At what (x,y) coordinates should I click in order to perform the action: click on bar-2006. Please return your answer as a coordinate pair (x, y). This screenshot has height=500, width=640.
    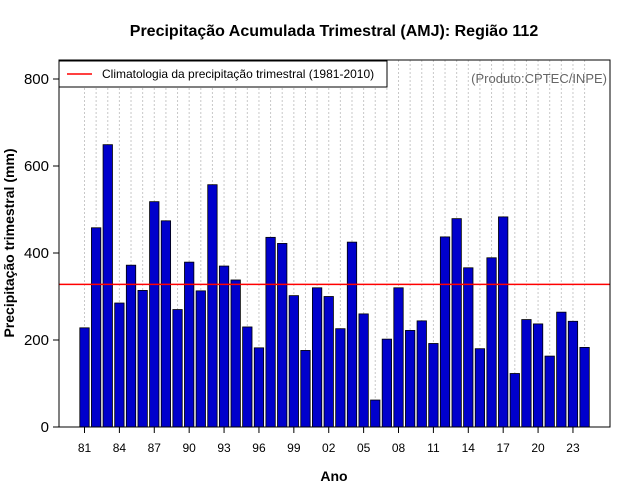
    Looking at the image, I should click on (375, 413).